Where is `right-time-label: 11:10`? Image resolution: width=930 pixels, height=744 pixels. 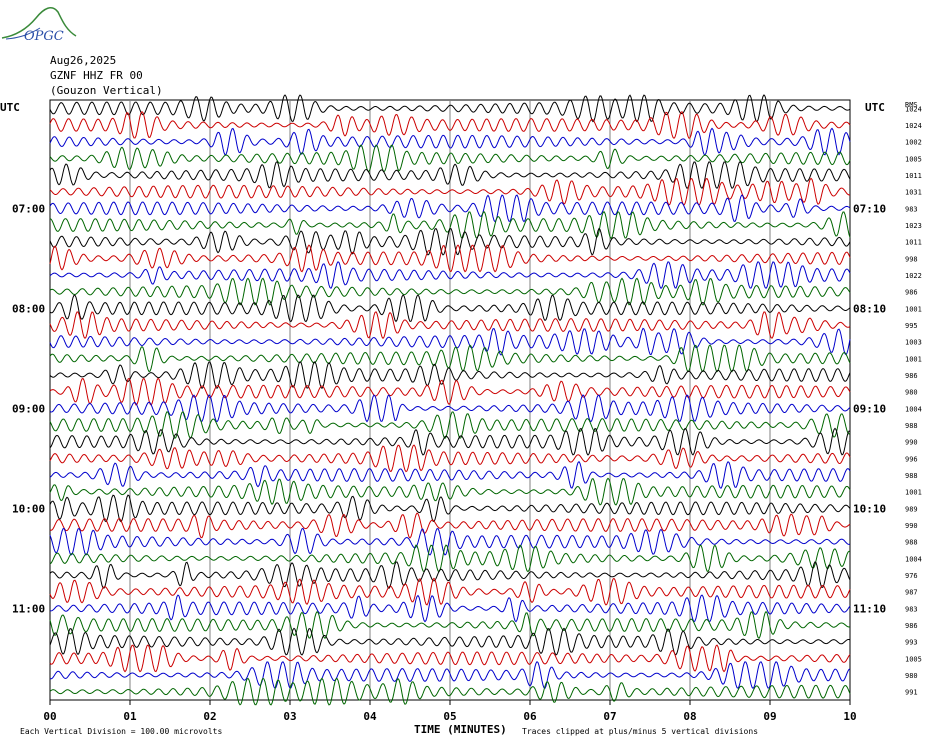
right-time-label: 11:10 is located at coordinates (869, 608).